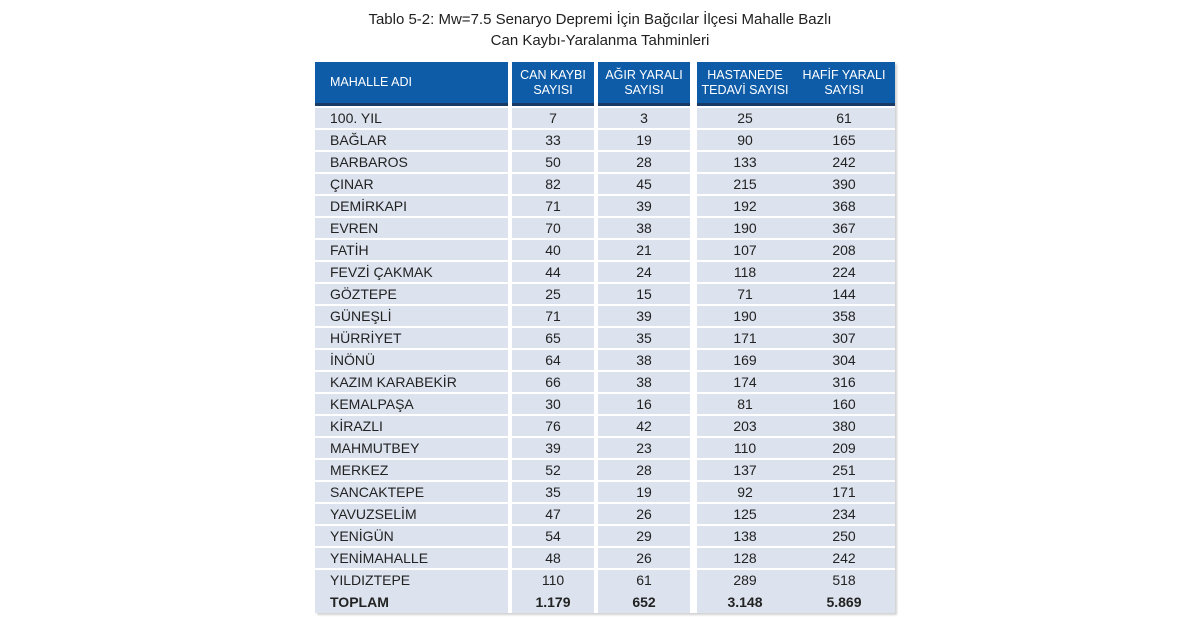 This screenshot has width=1200, height=628. What do you see at coordinates (644, 294) in the screenshot?
I see `value-cell: 15` at bounding box center [644, 294].